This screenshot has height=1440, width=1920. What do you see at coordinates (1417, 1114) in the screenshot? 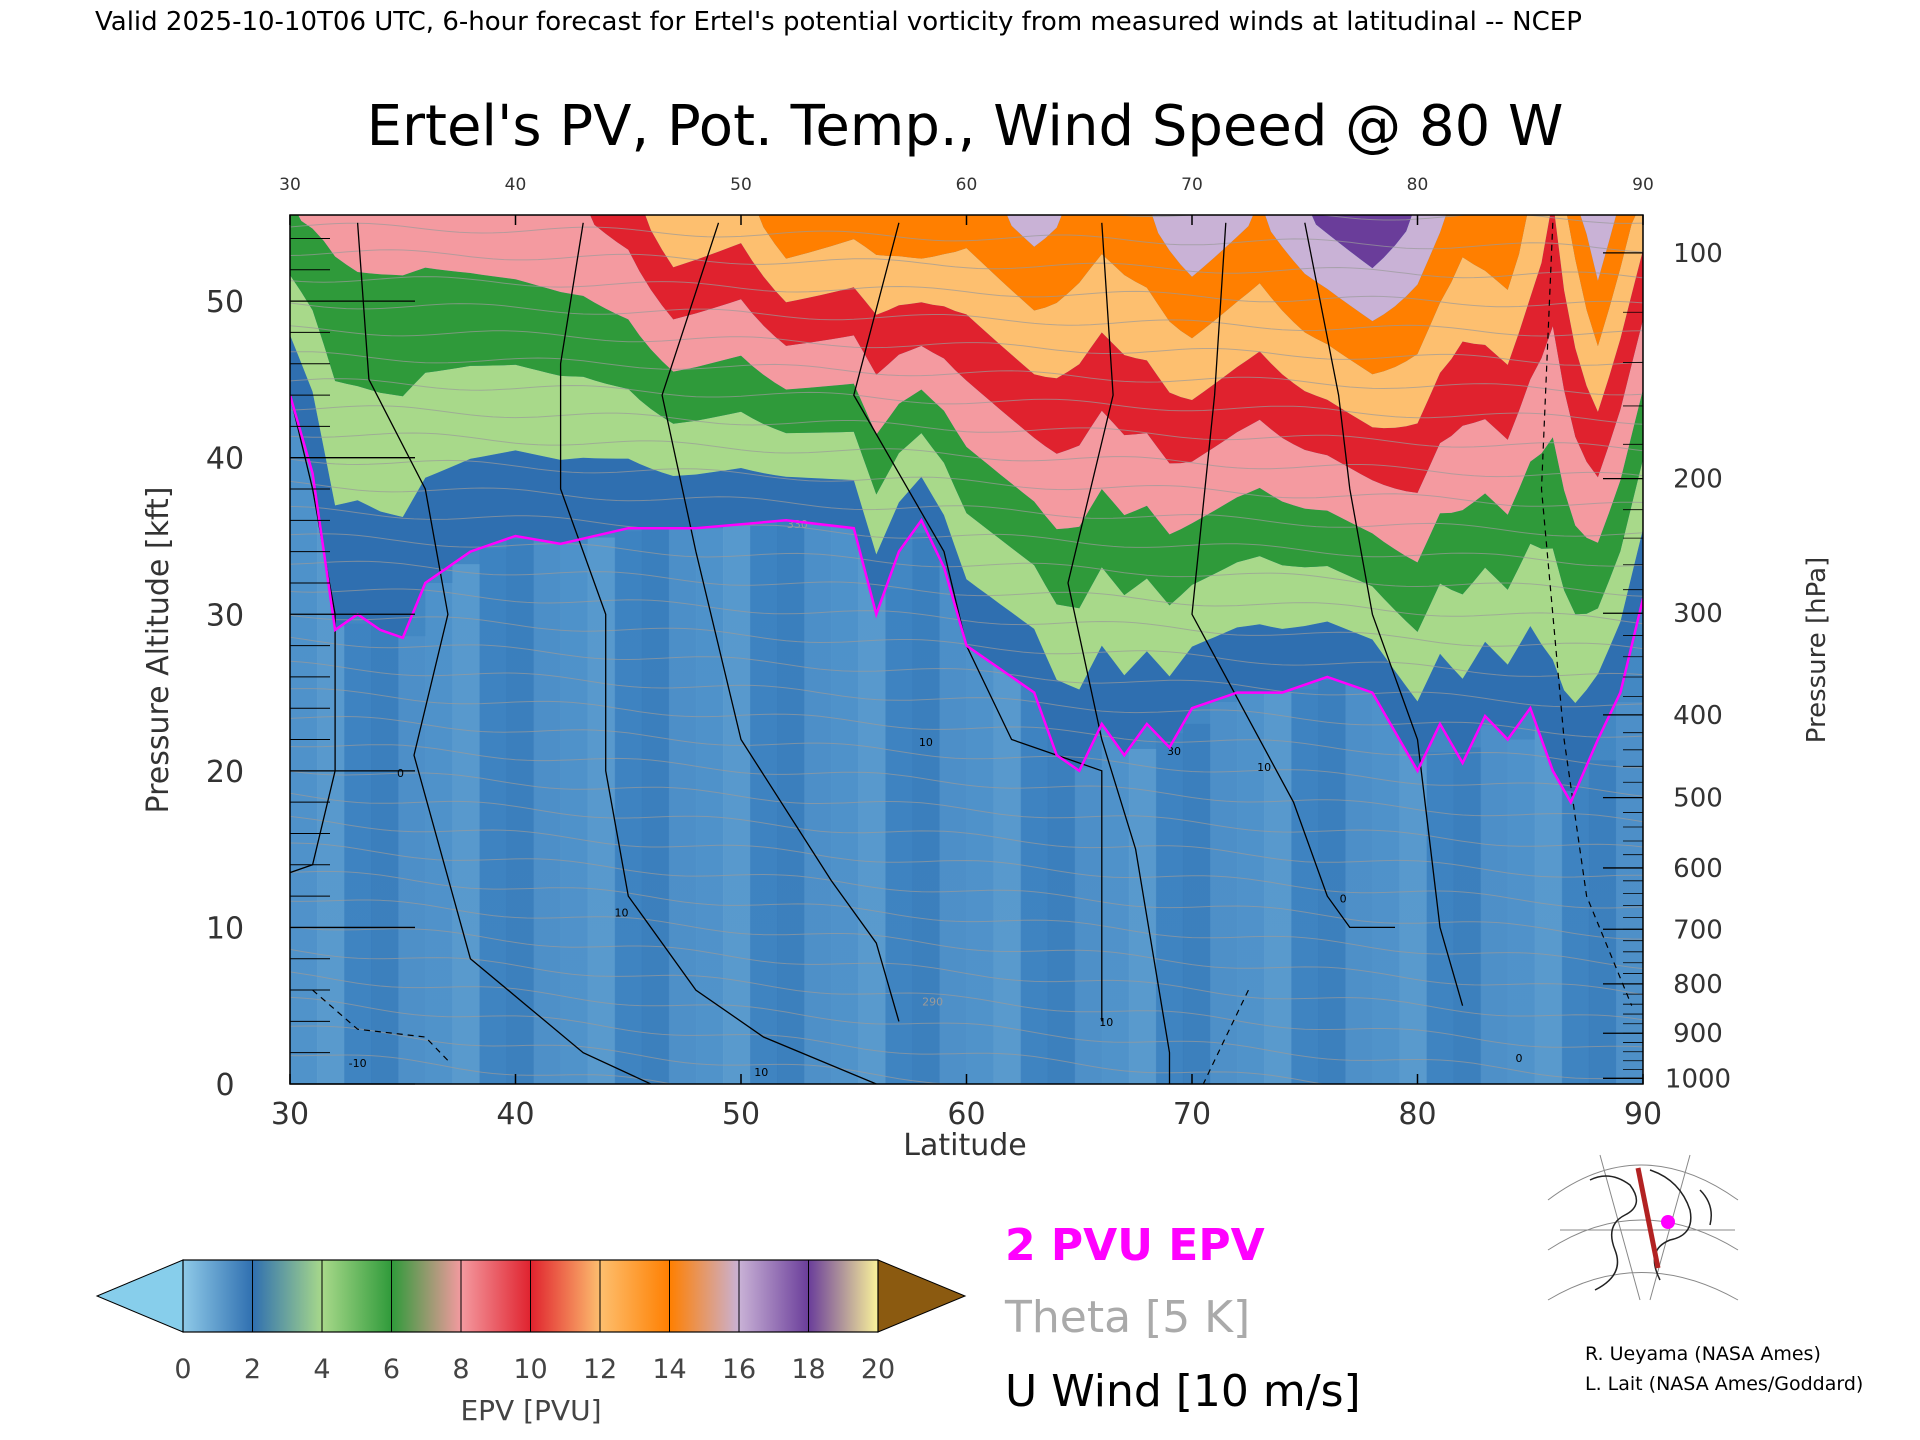
I see `x-tick-label: 80` at bounding box center [1417, 1114].